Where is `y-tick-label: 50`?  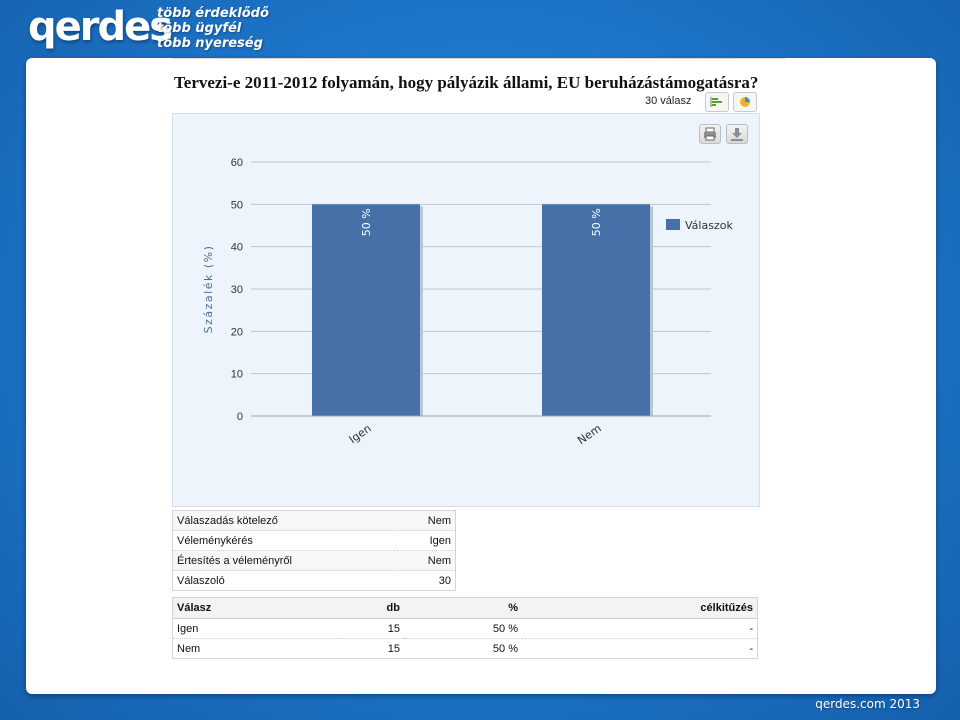 y-tick-label: 50 is located at coordinates (237, 205).